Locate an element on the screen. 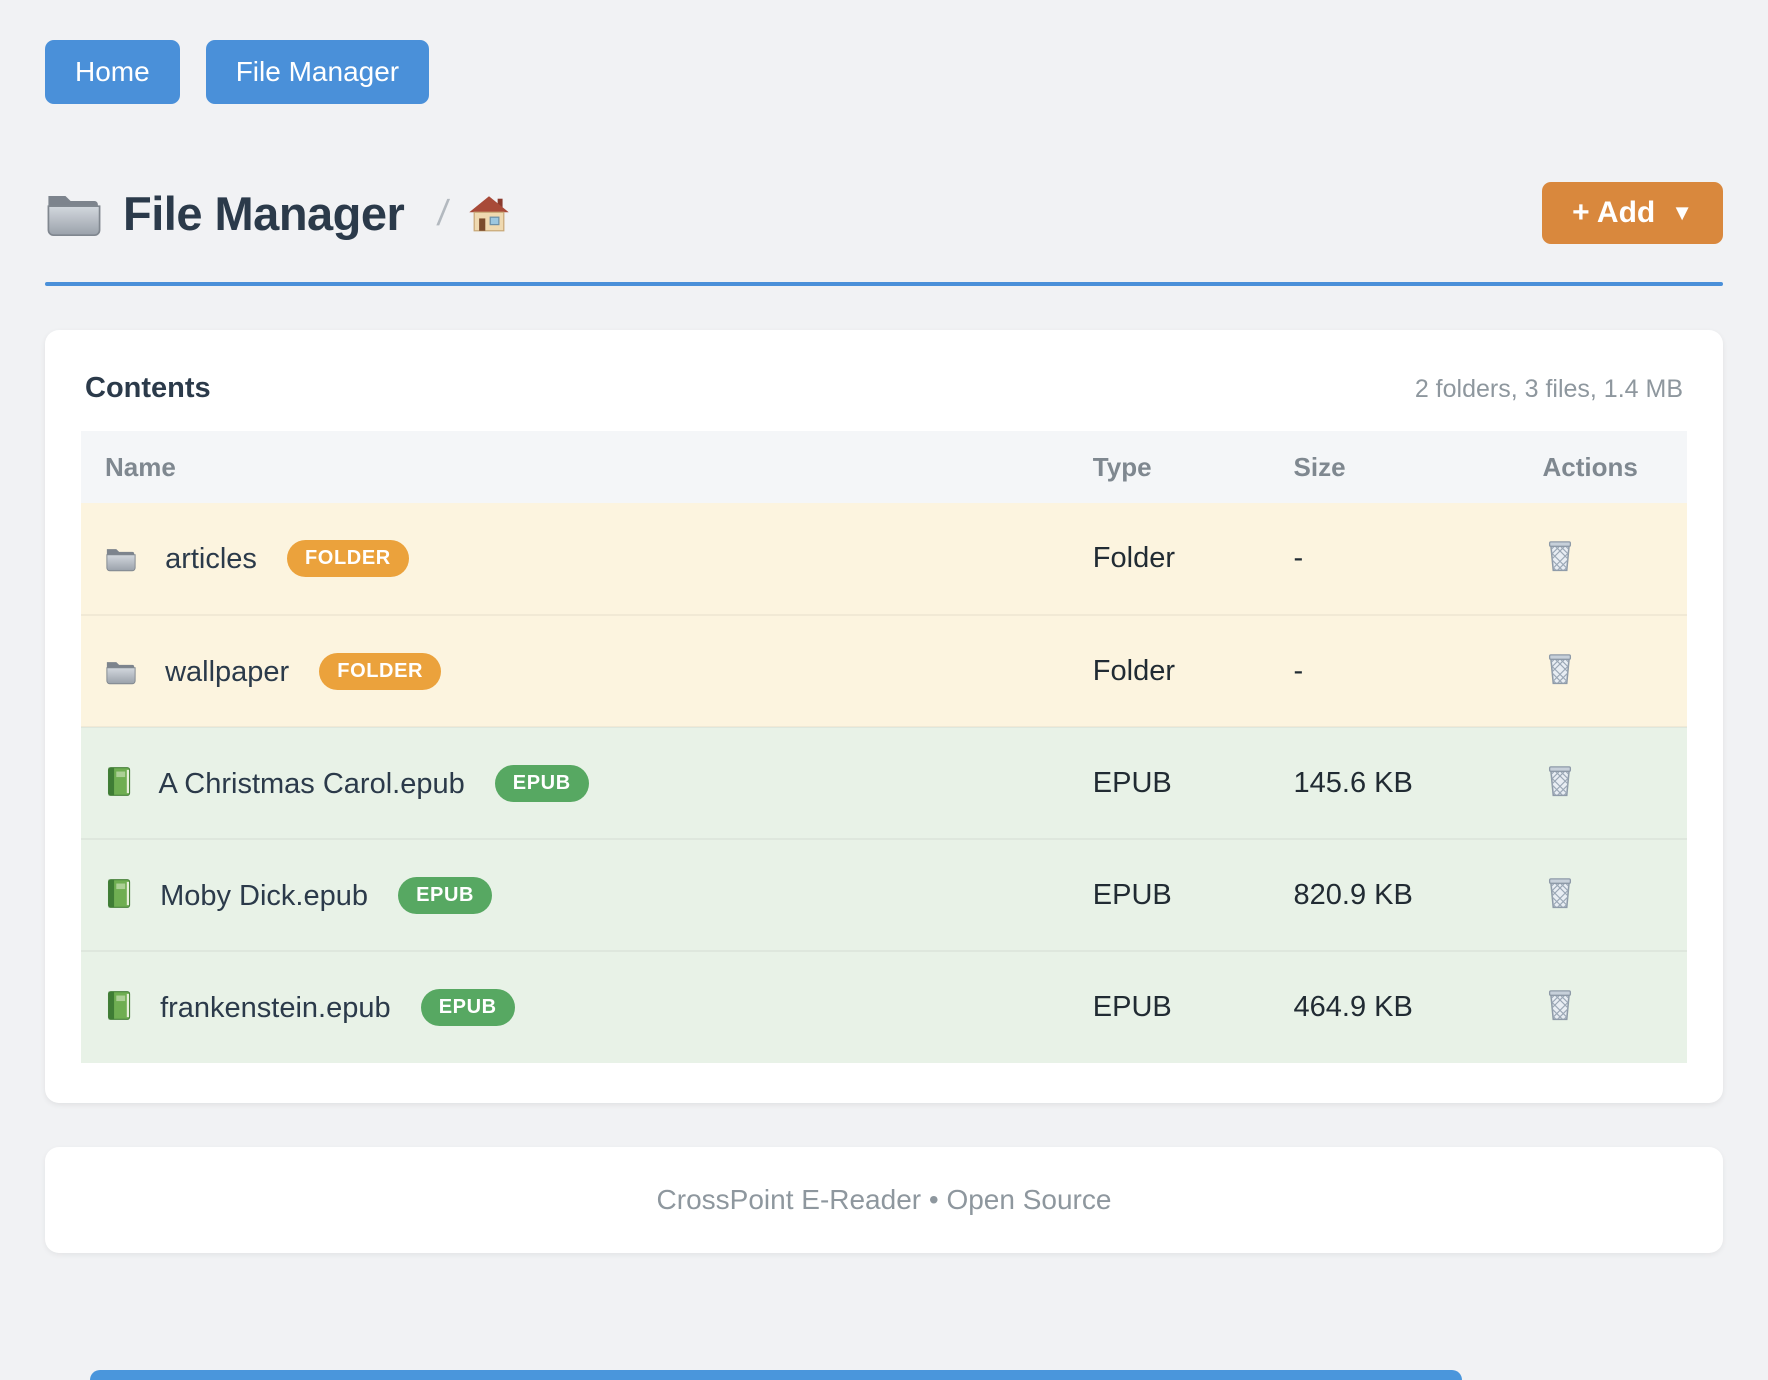  contents-title: Contents is located at coordinates (148, 388).